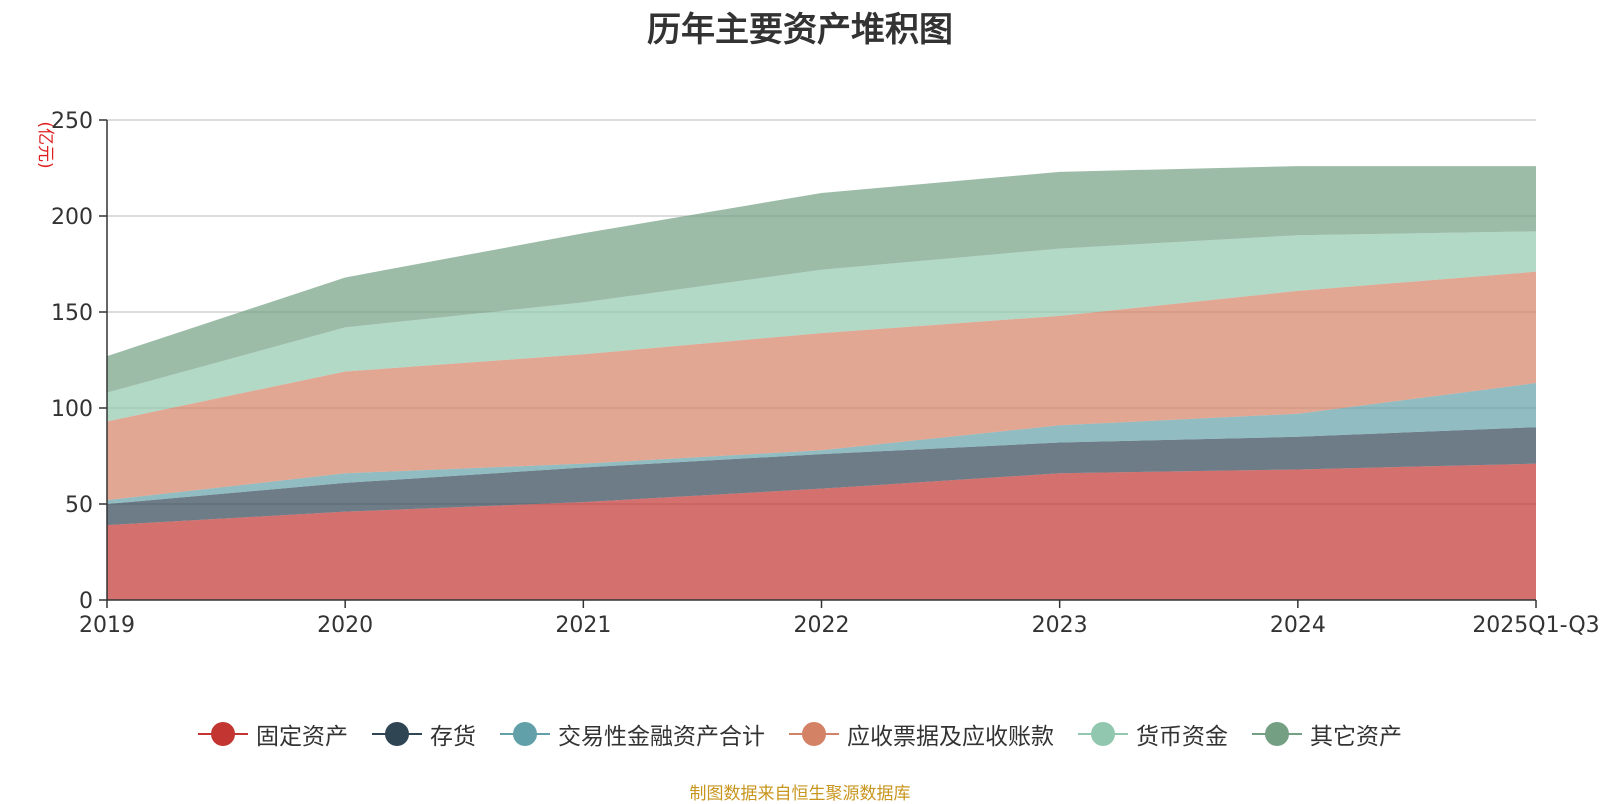 The width and height of the screenshot is (1600, 804). What do you see at coordinates (821, 476) in the screenshot?
I see `area-series-存货` at bounding box center [821, 476].